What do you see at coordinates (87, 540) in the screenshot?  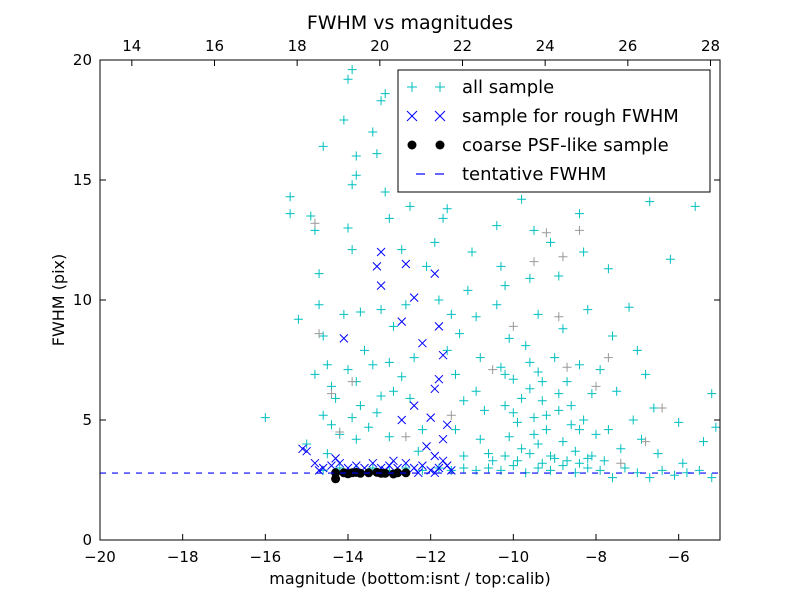 I see `y-tick-label: 0` at bounding box center [87, 540].